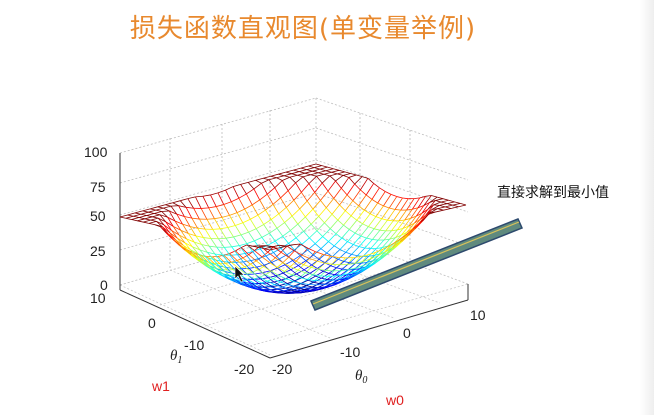 Image resolution: width=654 pixels, height=415 pixels. Describe the element at coordinates (553, 193) in the screenshot. I see `callout-text: 直接求解到最小值` at that location.